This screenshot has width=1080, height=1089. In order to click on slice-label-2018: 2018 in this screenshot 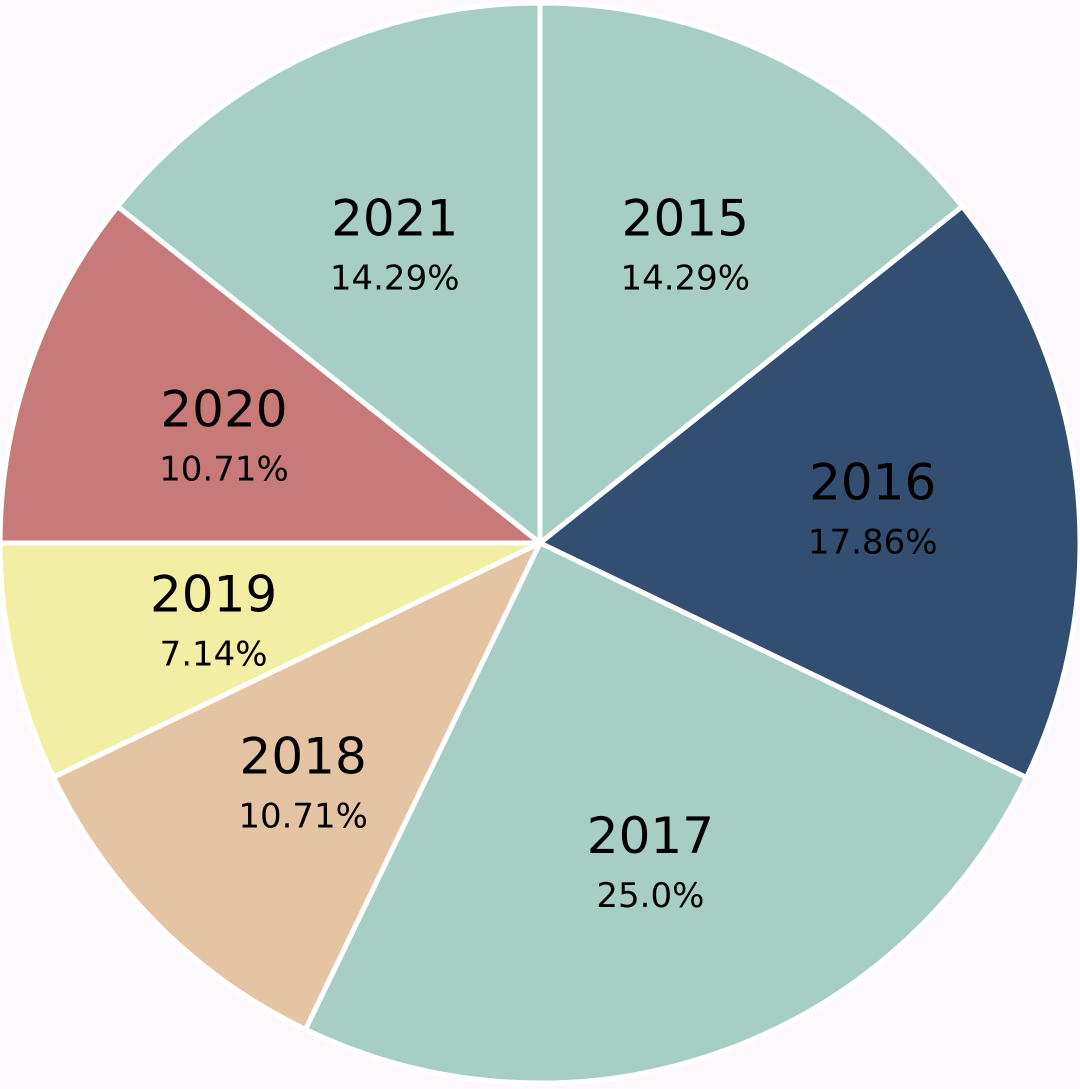, I will do `click(303, 757)`.